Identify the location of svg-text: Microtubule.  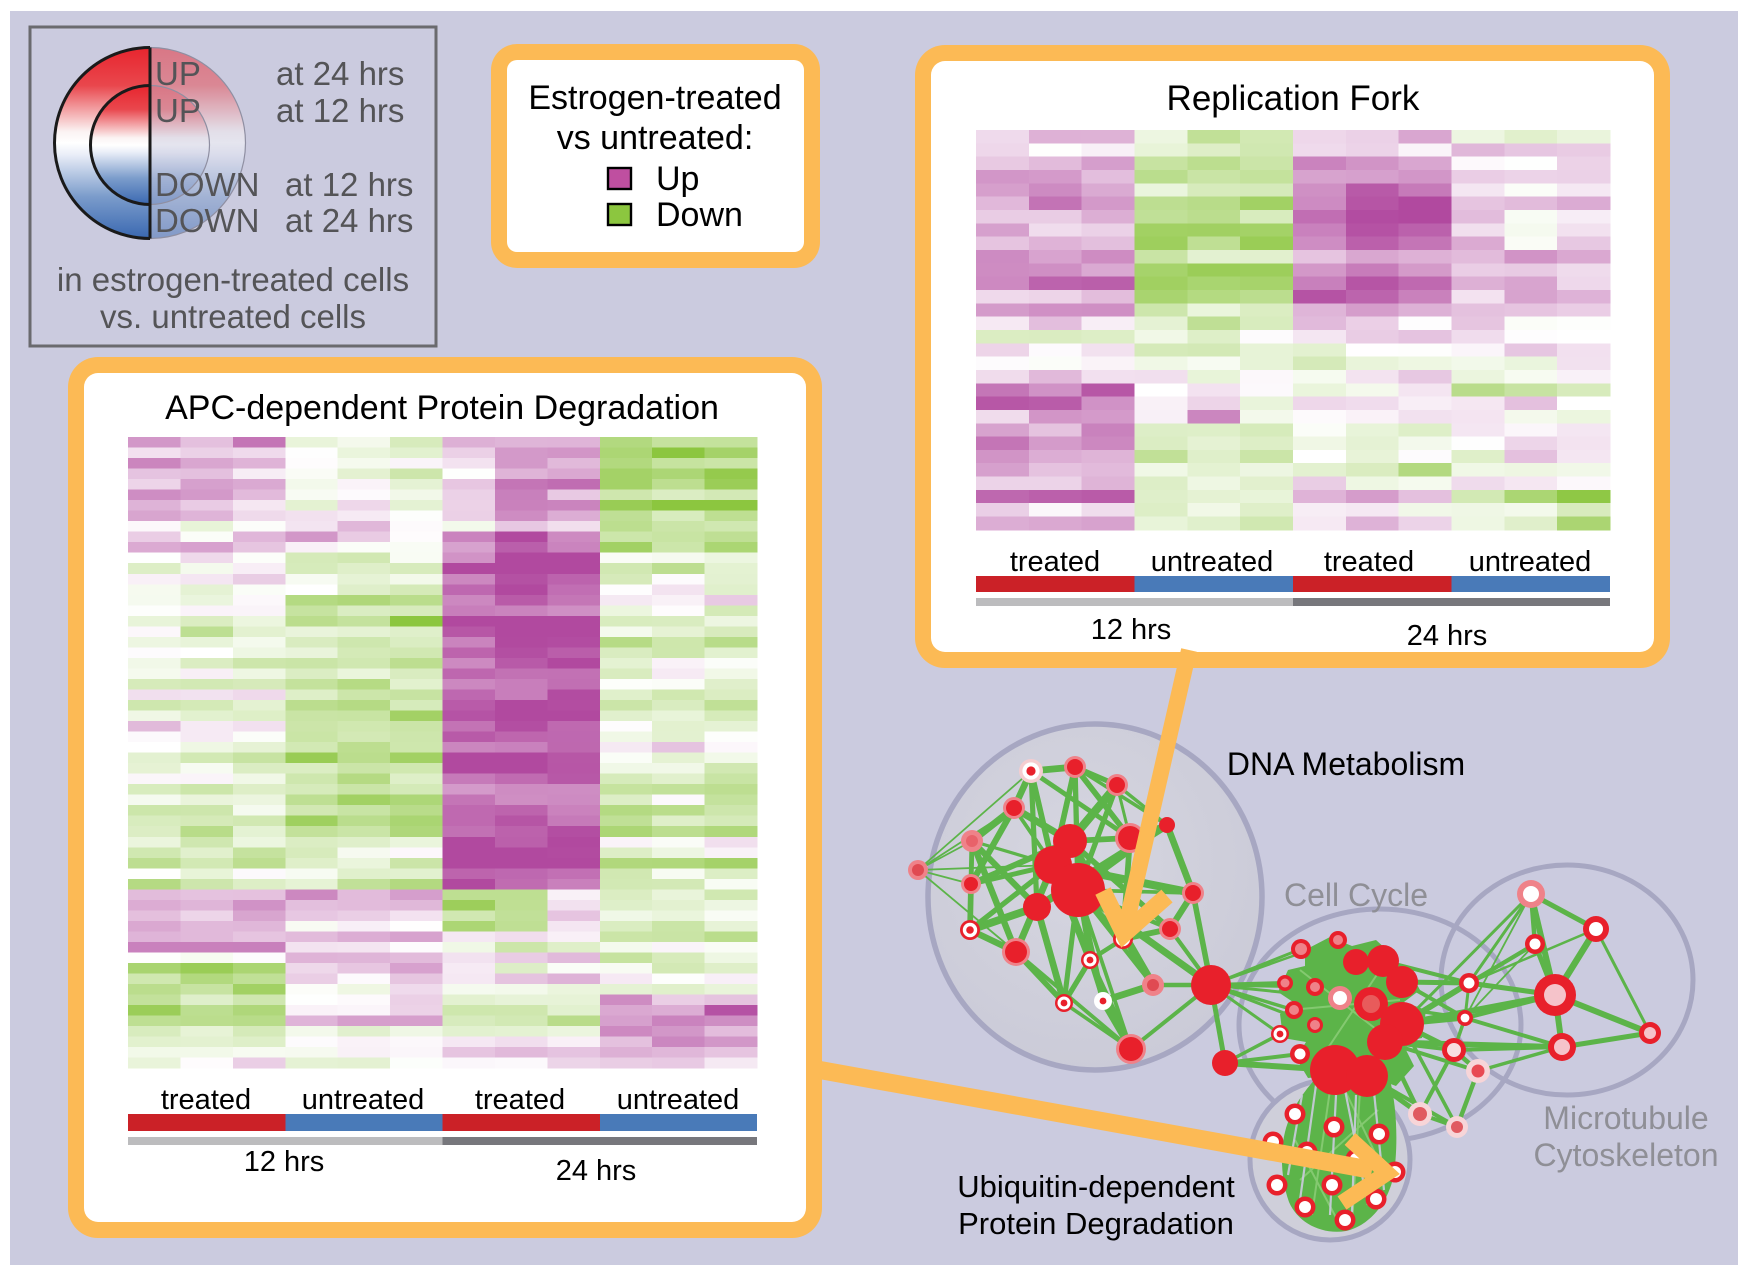
(1625, 1118).